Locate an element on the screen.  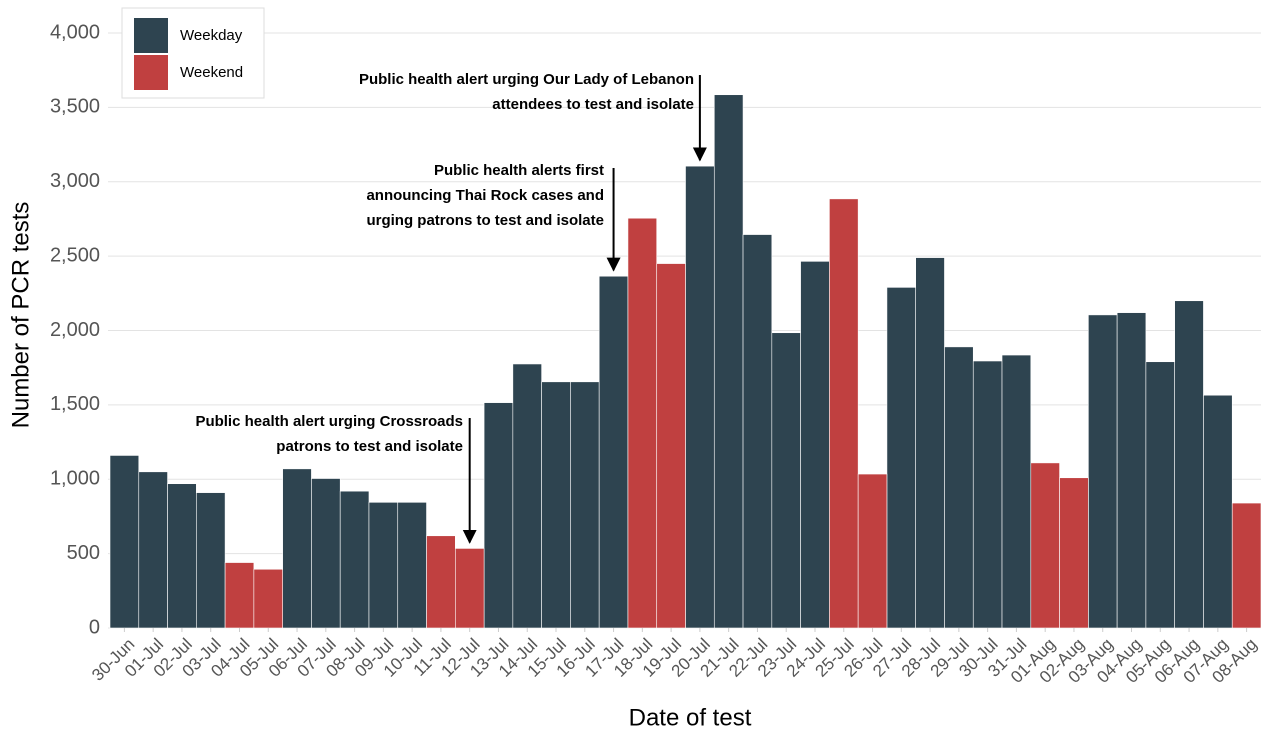
y-tick-label: 1,500 is located at coordinates (75, 404).